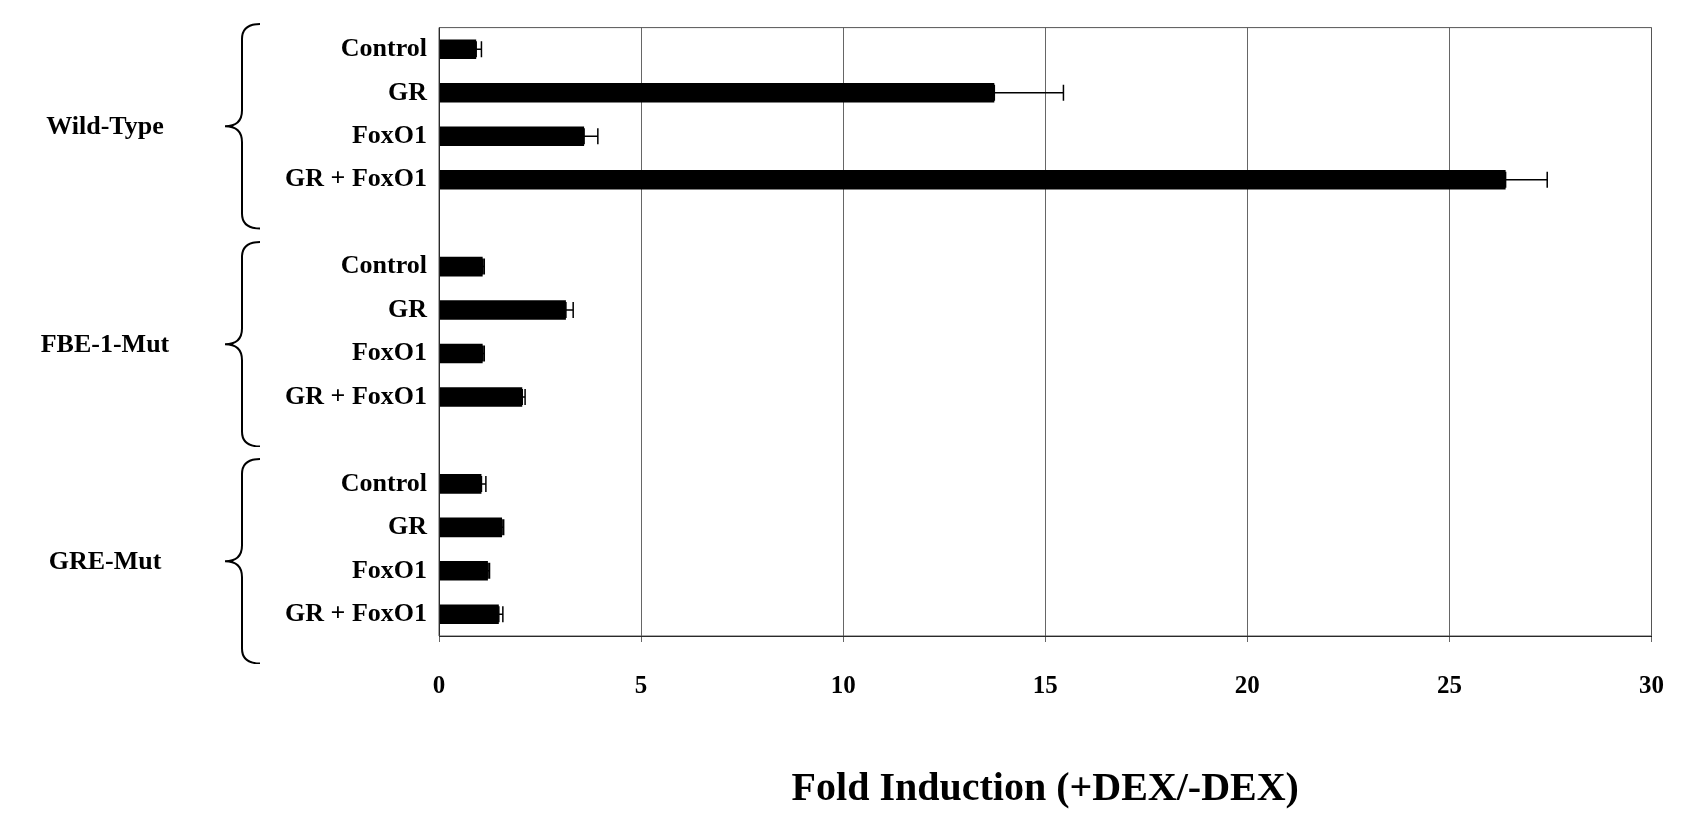 This screenshot has height=820, width=1694. What do you see at coordinates (1651, 685) in the screenshot?
I see `x-tick-label: 30` at bounding box center [1651, 685].